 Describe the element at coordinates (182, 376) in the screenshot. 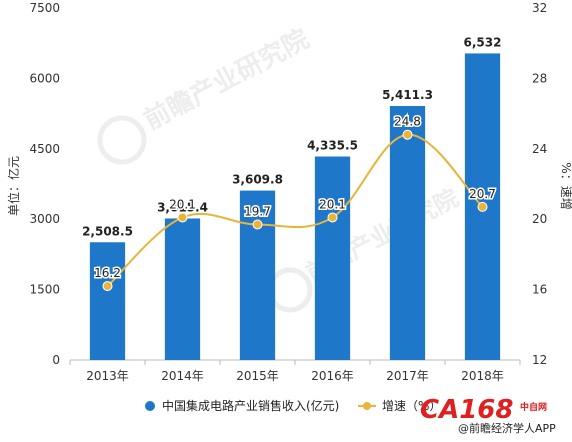

I see `x-tick-label: 2014年` at that location.